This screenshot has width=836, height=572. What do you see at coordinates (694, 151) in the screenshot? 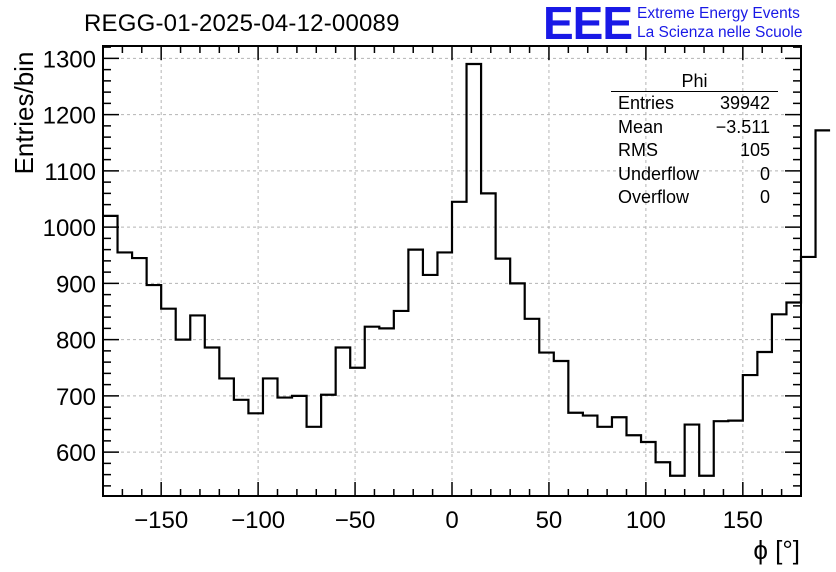
I see `stats-row-rms: RMS 105` at bounding box center [694, 151].